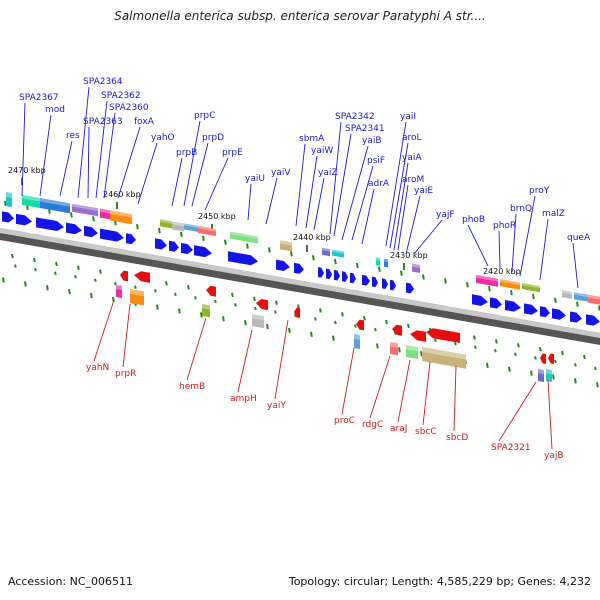  I want to click on gene-label-yajf: yajF, so click(445, 215).